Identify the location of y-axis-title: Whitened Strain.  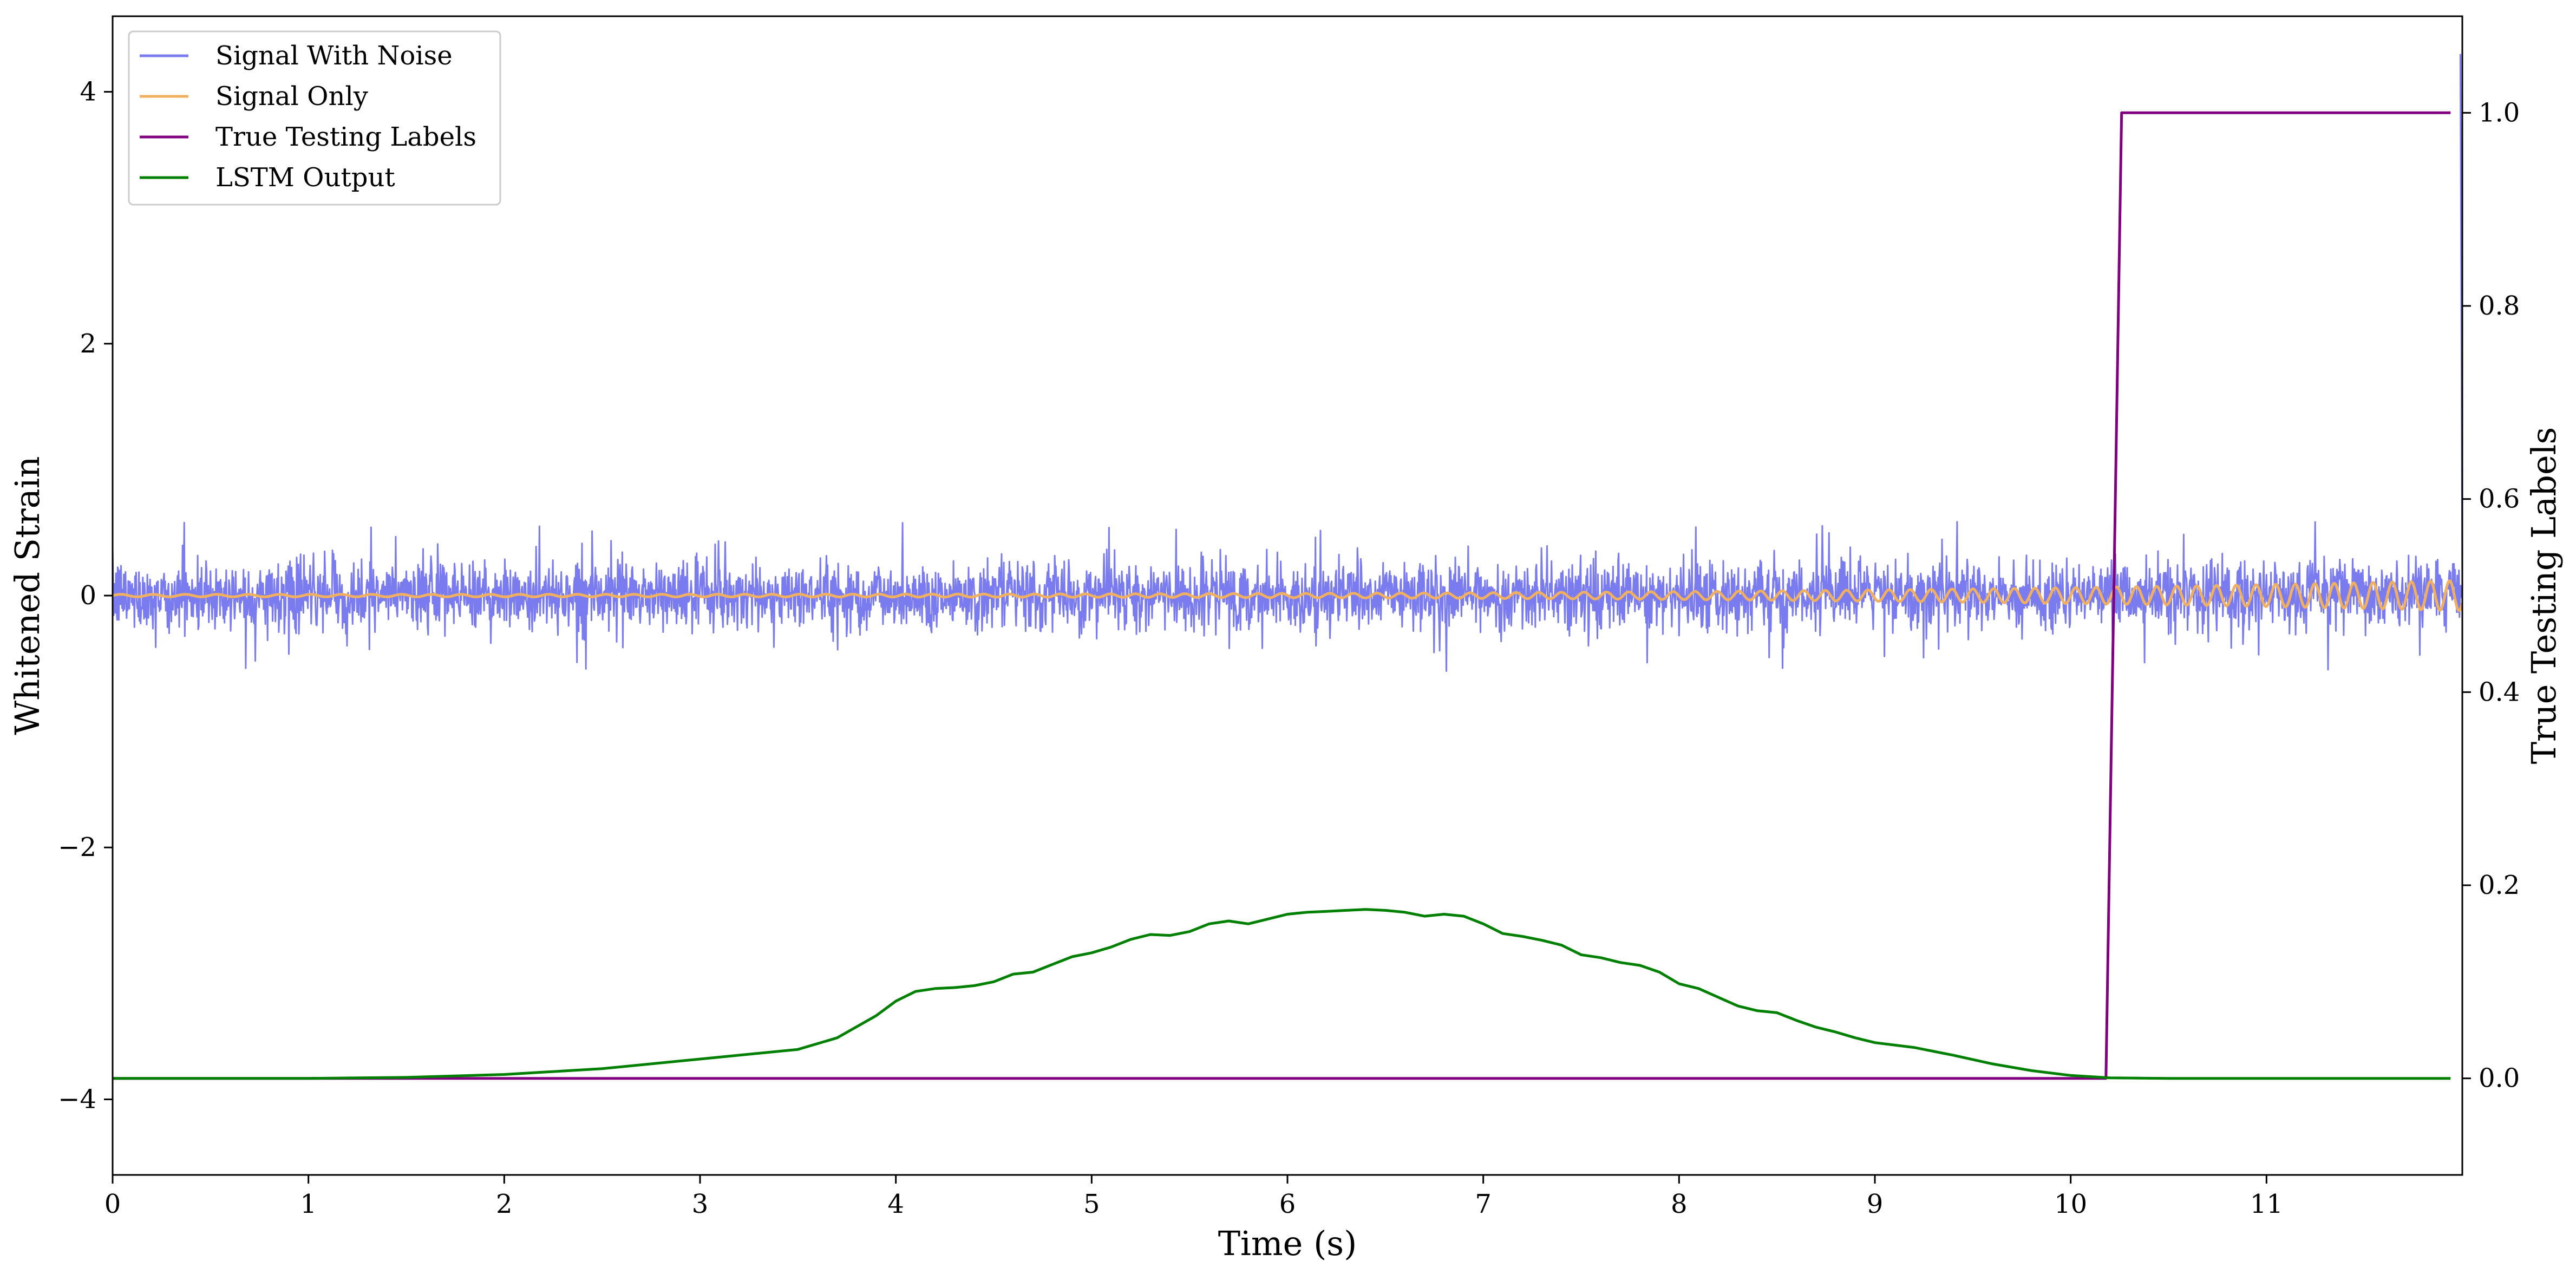
(28, 595).